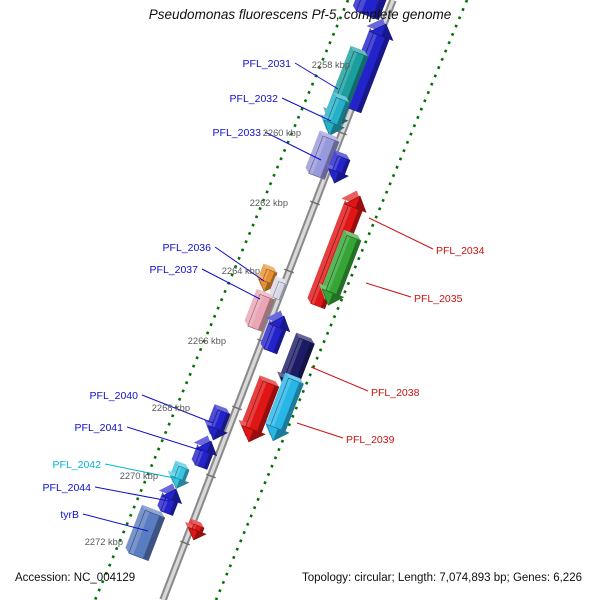 Image resolution: width=600 pixels, height=600 pixels. I want to click on gene-glyph-PFL_2035, so click(339, 268).